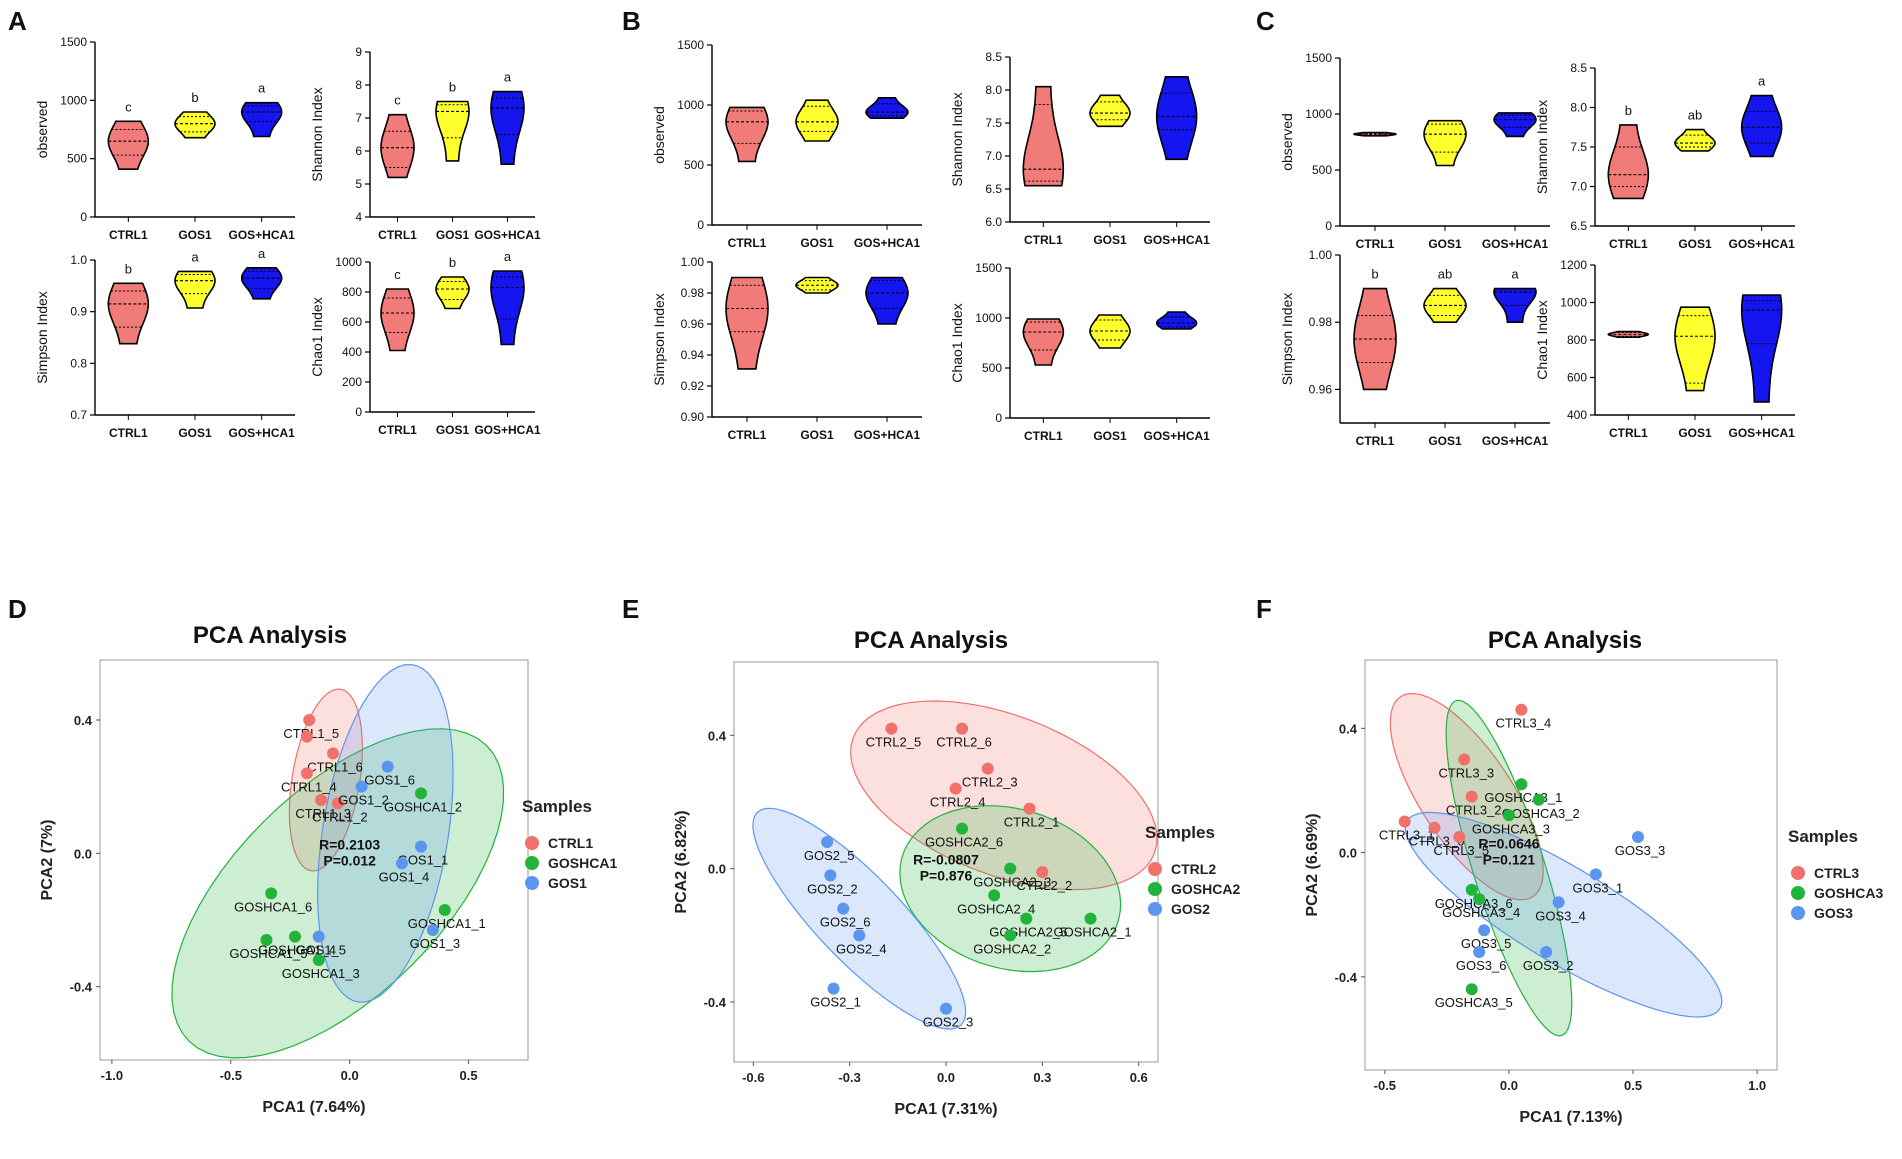 This screenshot has width=1902, height=1159. What do you see at coordinates (358, 412) in the screenshot?
I see `y-tick-label: 0` at bounding box center [358, 412].